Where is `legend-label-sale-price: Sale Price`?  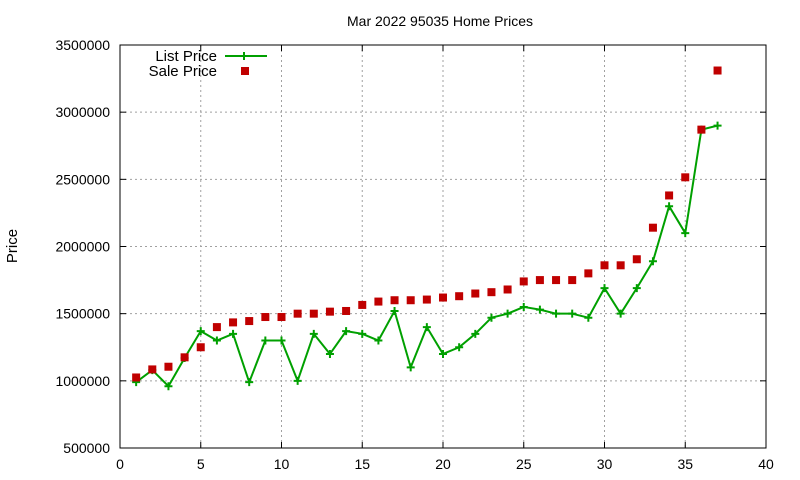
legend-label-sale-price: Sale Price is located at coordinates (183, 71).